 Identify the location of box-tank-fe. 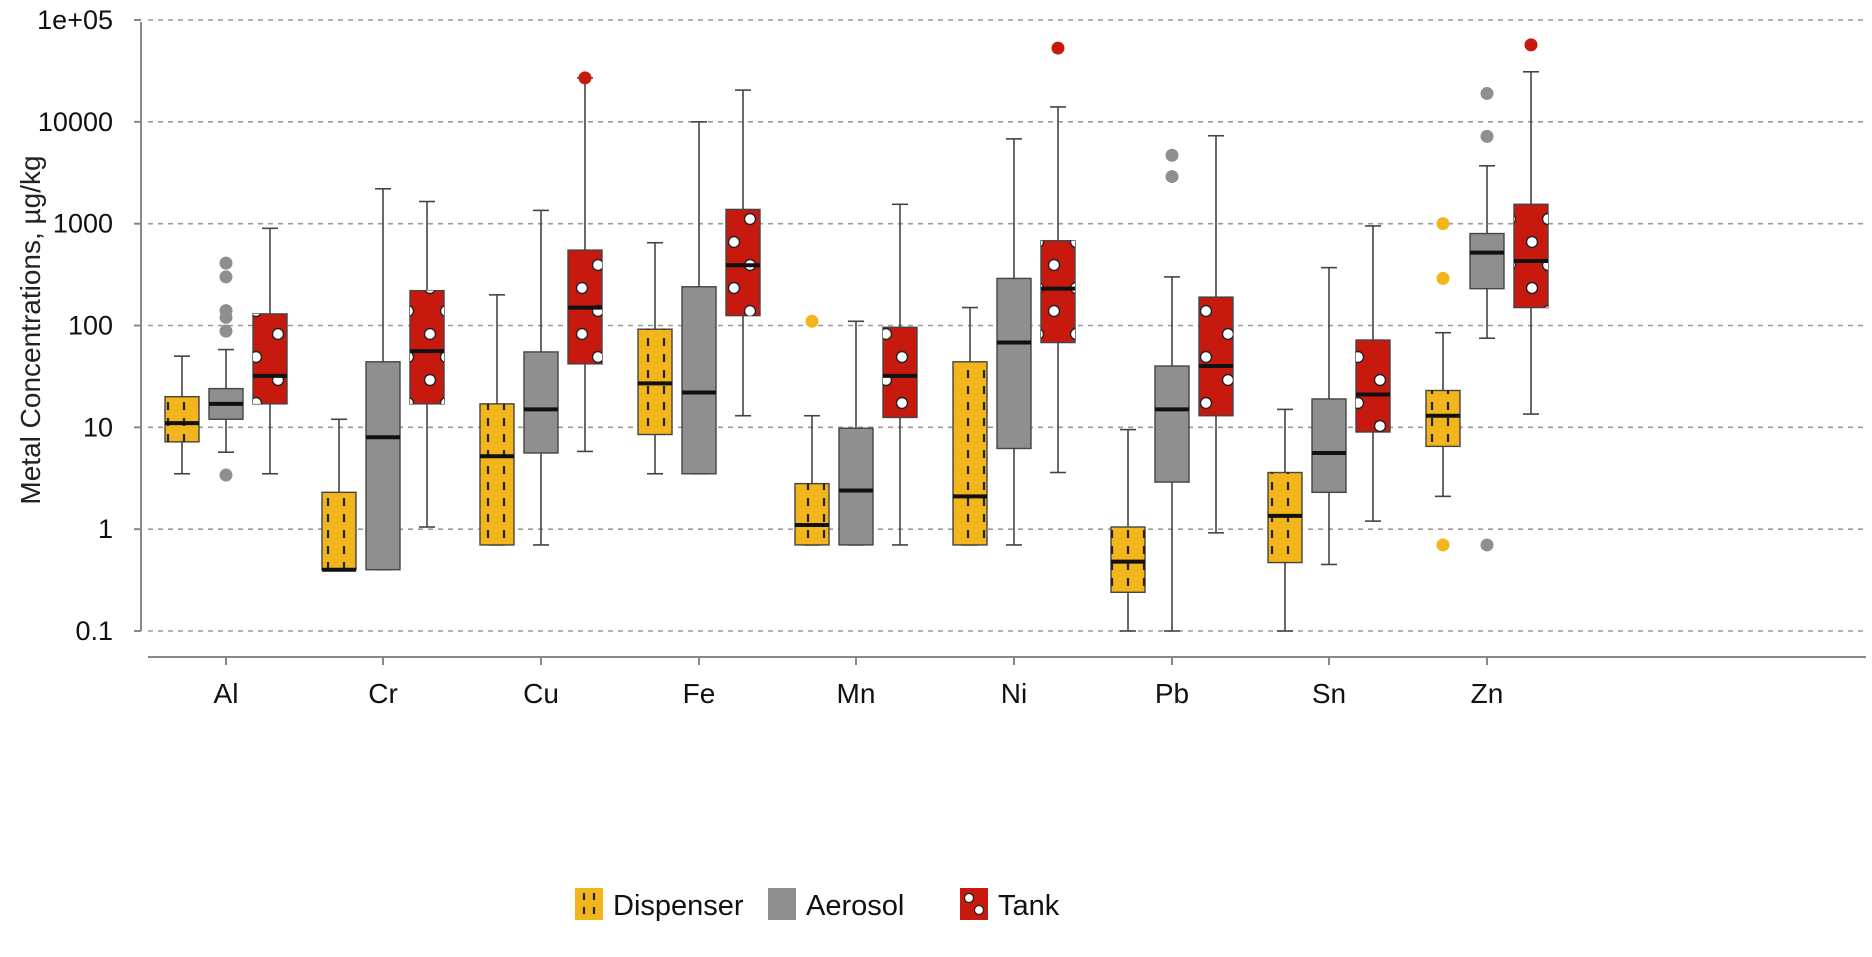
(743, 253).